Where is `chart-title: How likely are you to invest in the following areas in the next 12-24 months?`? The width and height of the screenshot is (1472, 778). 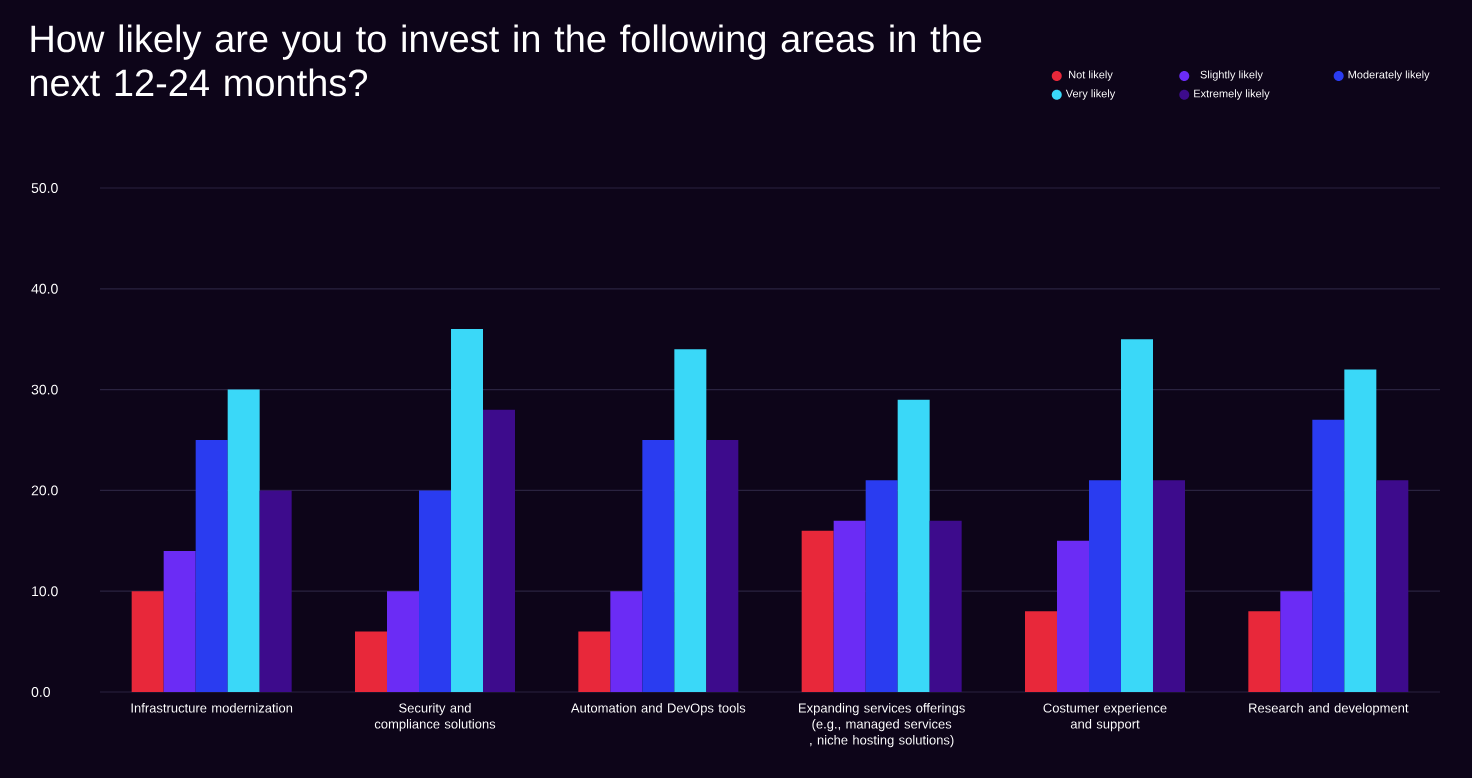
chart-title: How likely are you to invest in the following areas in the next 12-24 months? is located at coordinates (506, 60).